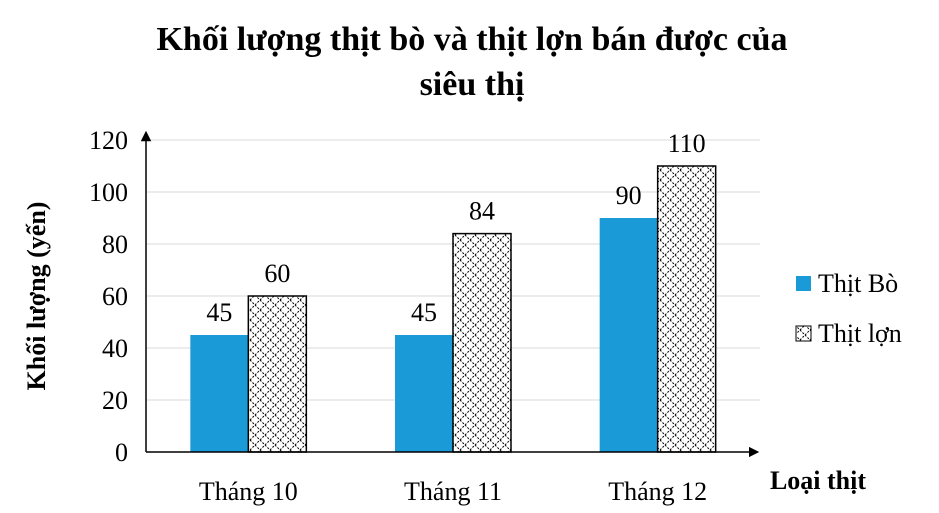 This screenshot has width=939, height=513. Describe the element at coordinates (818, 480) in the screenshot. I see `x-axis-label: Loại thịt` at that location.